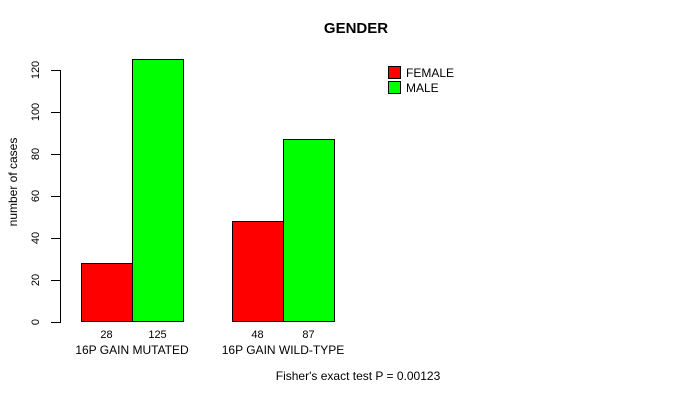 This screenshot has height=400, width=690. Describe the element at coordinates (36, 196) in the screenshot. I see `y-tick-label-60: 60` at that location.